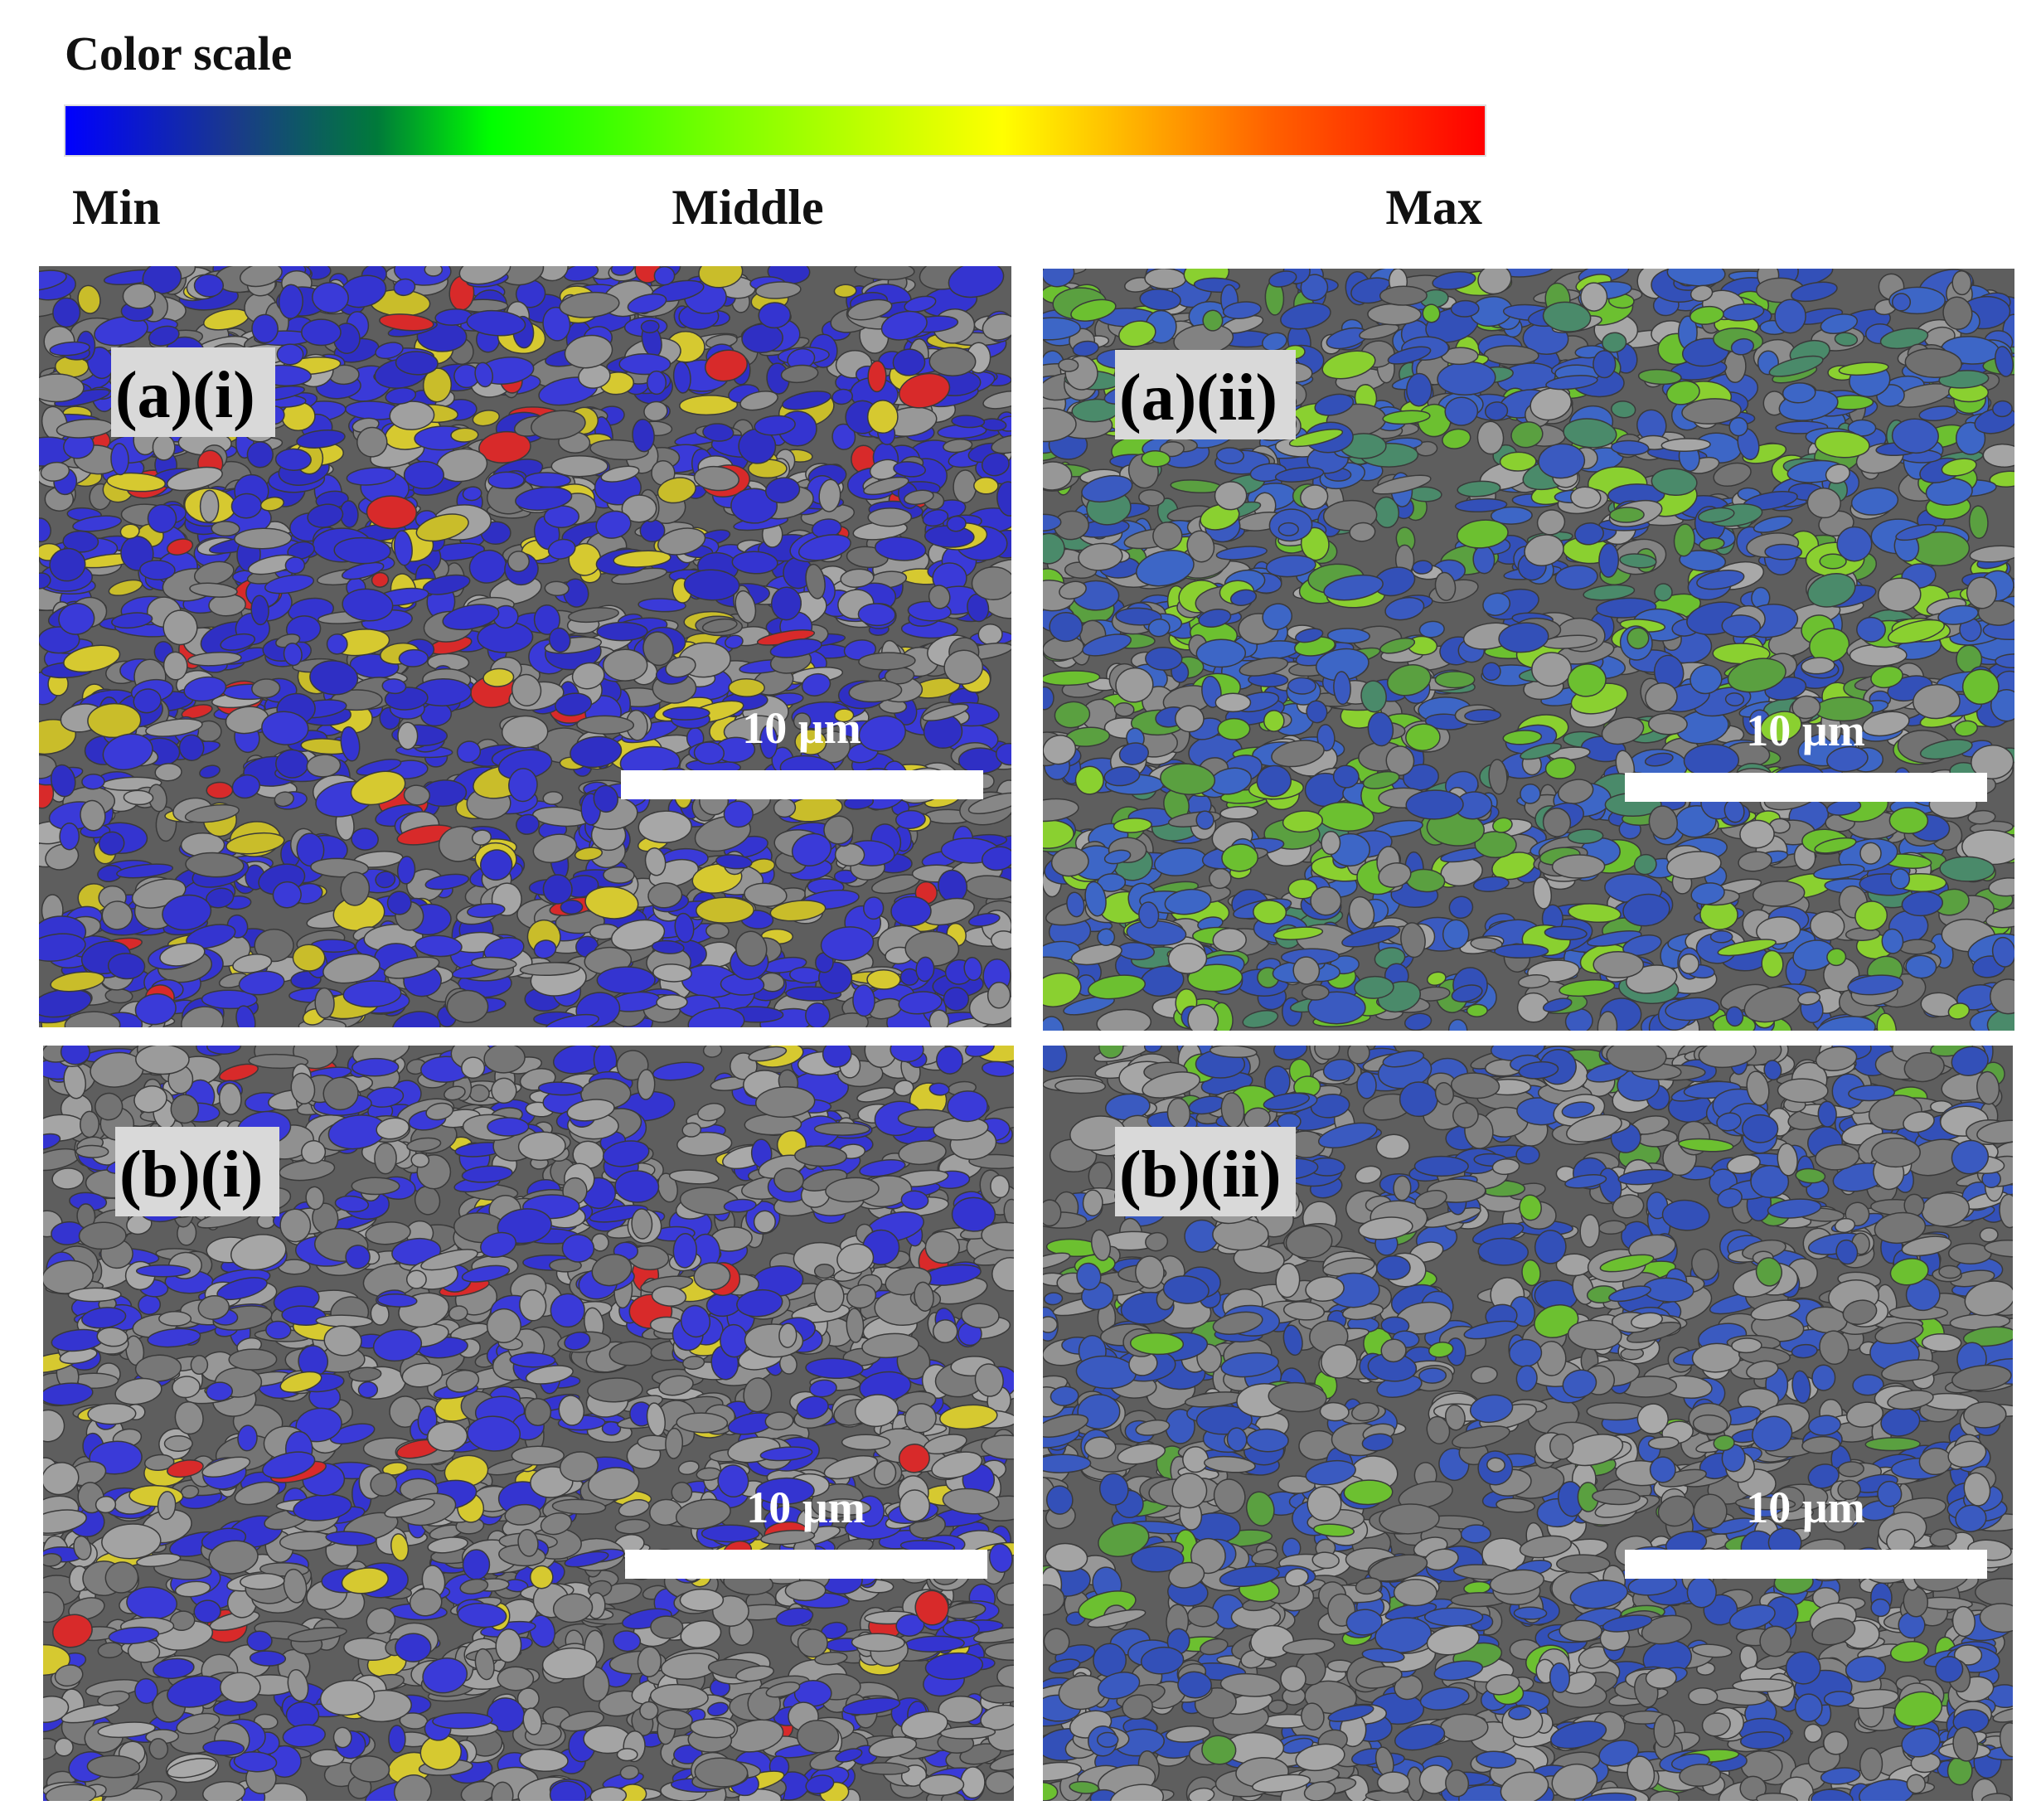 The image size is (2041, 1820). I want to click on scale-bar, so click(1806, 787).